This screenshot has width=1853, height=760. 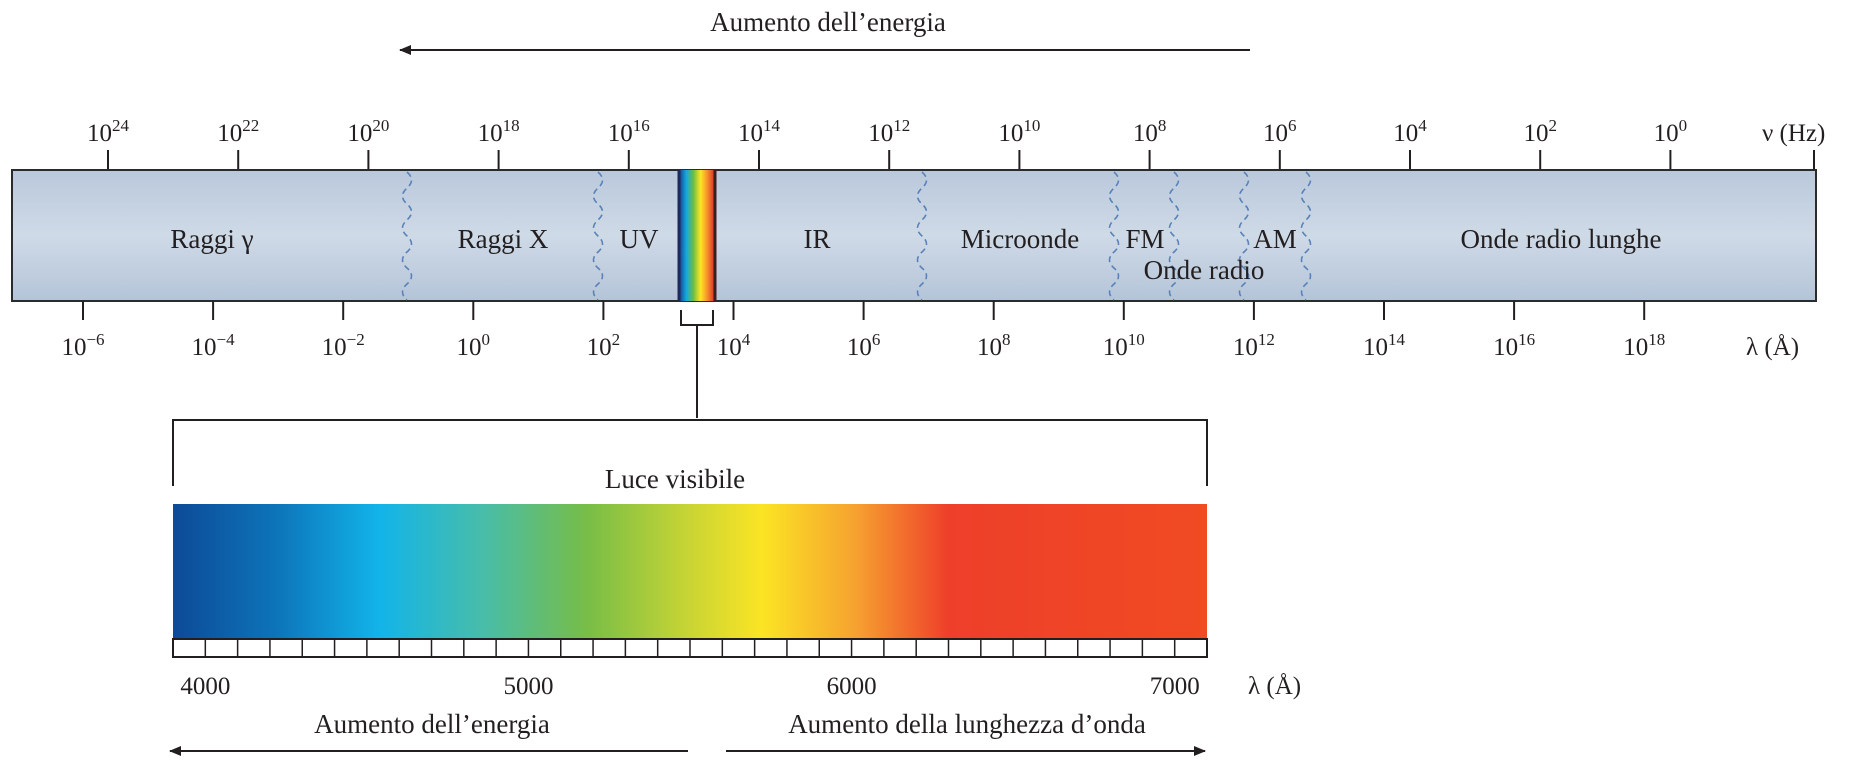 I want to click on frequency-tick-label-exponent: 24, so click(x=121, y=125).